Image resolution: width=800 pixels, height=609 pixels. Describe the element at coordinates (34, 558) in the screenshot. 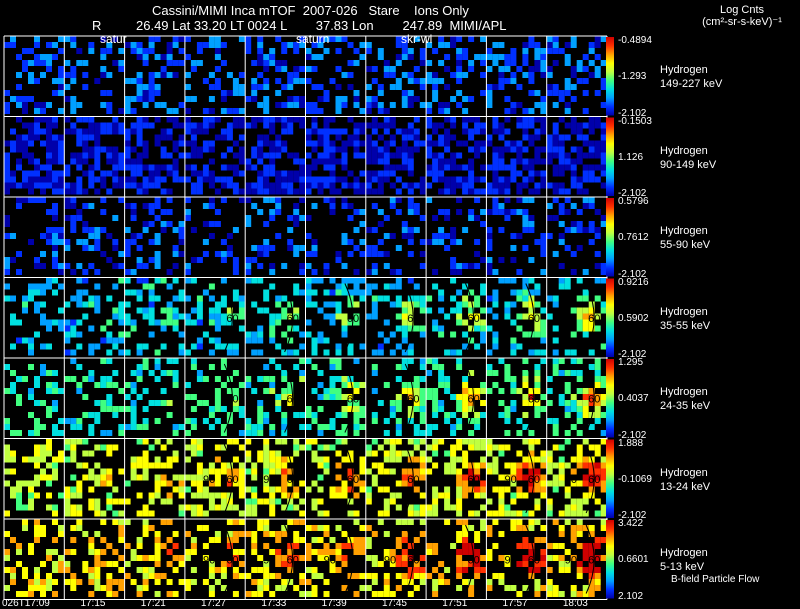

I see `tile-r6-c0` at that location.